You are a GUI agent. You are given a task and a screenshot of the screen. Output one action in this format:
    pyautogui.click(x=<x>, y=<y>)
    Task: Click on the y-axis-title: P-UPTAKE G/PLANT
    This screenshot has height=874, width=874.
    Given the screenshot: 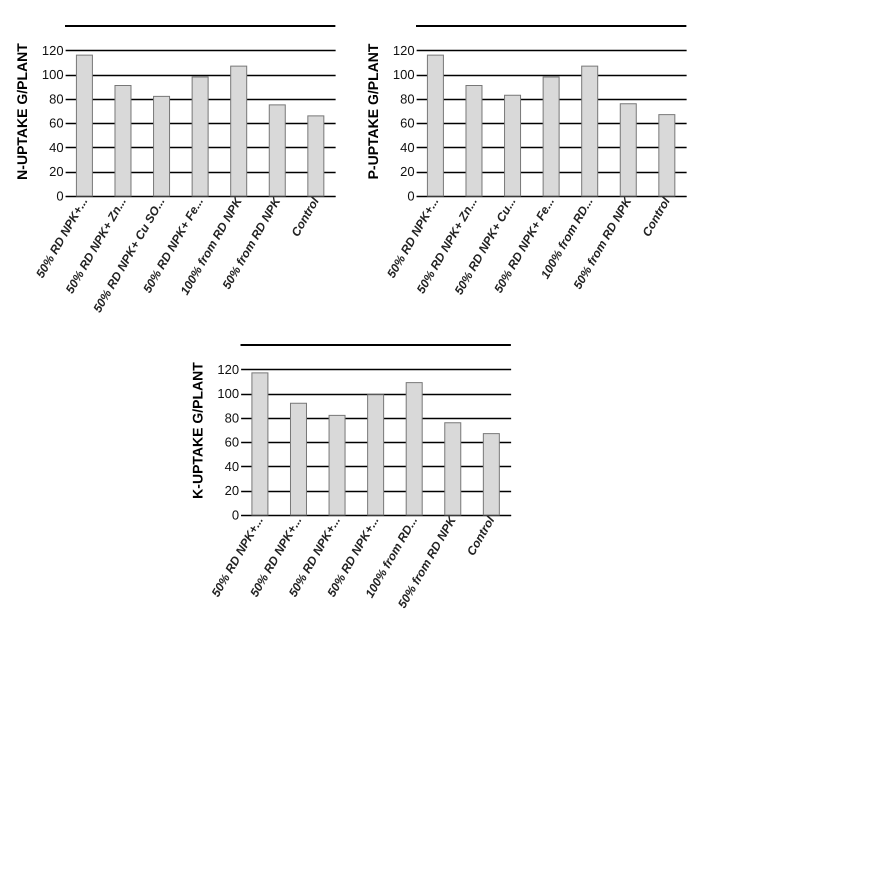 What is the action you would take?
    pyautogui.click(x=372, y=111)
    